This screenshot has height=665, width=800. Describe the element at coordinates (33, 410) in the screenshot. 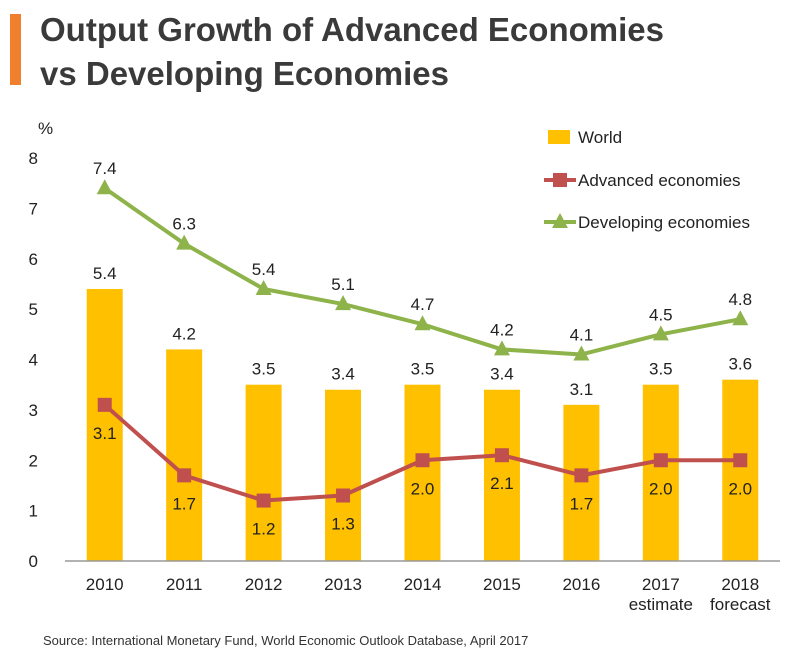

I see `y-tick-label: 3` at that location.